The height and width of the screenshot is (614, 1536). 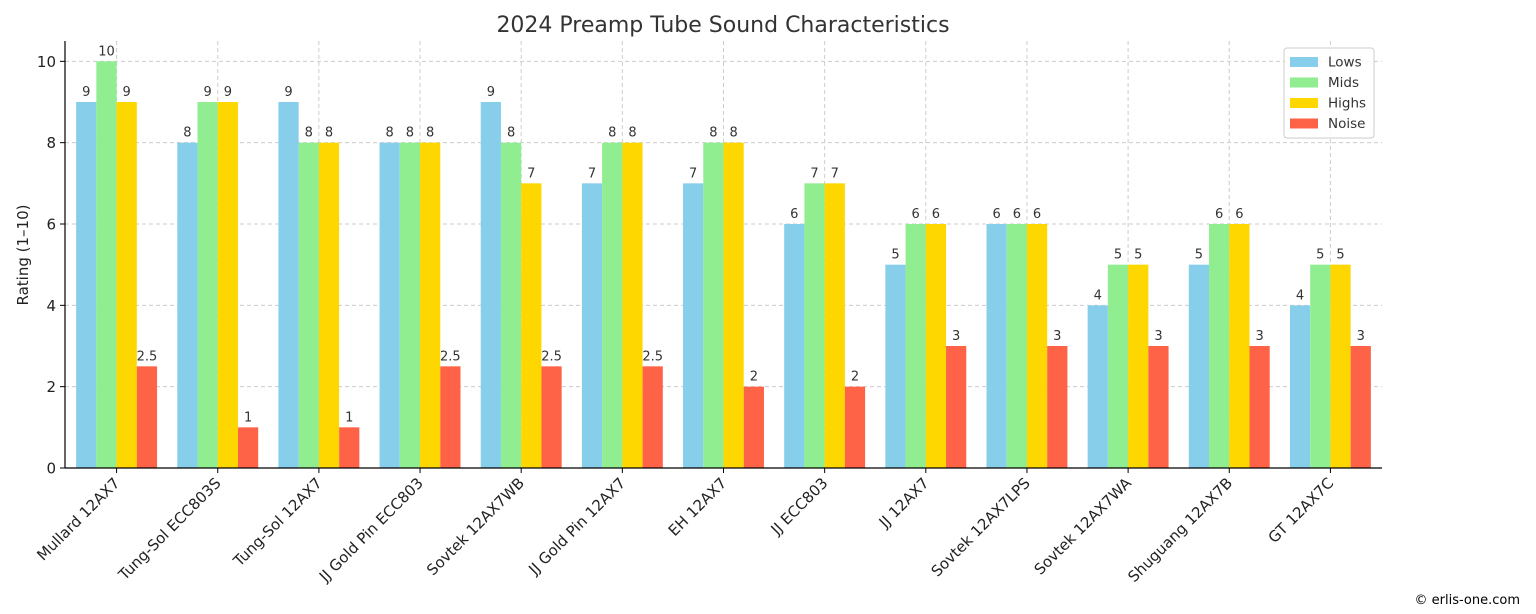 What do you see at coordinates (1301, 510) in the screenshot?
I see `x-tick-label: GT 12AX7C` at bounding box center [1301, 510].